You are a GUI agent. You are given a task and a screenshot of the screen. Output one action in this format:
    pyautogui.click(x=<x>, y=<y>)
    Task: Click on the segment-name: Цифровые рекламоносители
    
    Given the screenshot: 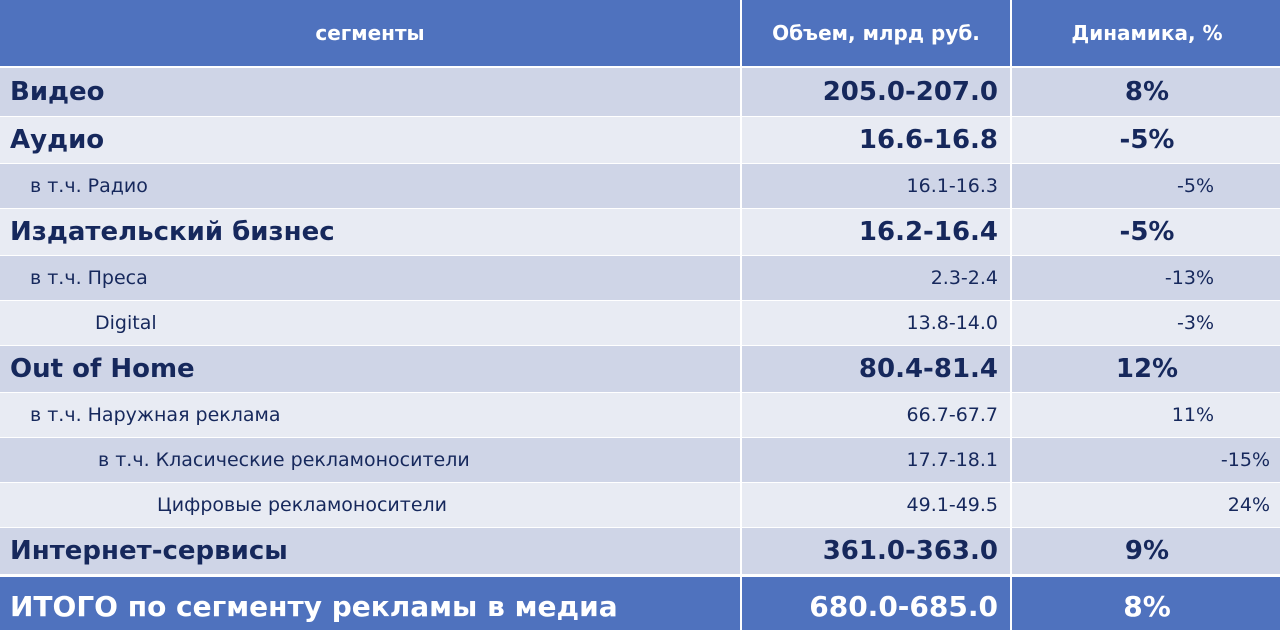 What is the action you would take?
    pyautogui.click(x=370, y=505)
    